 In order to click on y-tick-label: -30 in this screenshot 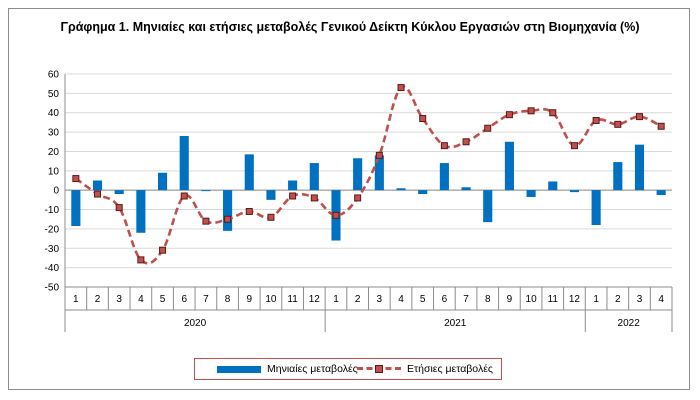, I will do `click(52, 249)`.